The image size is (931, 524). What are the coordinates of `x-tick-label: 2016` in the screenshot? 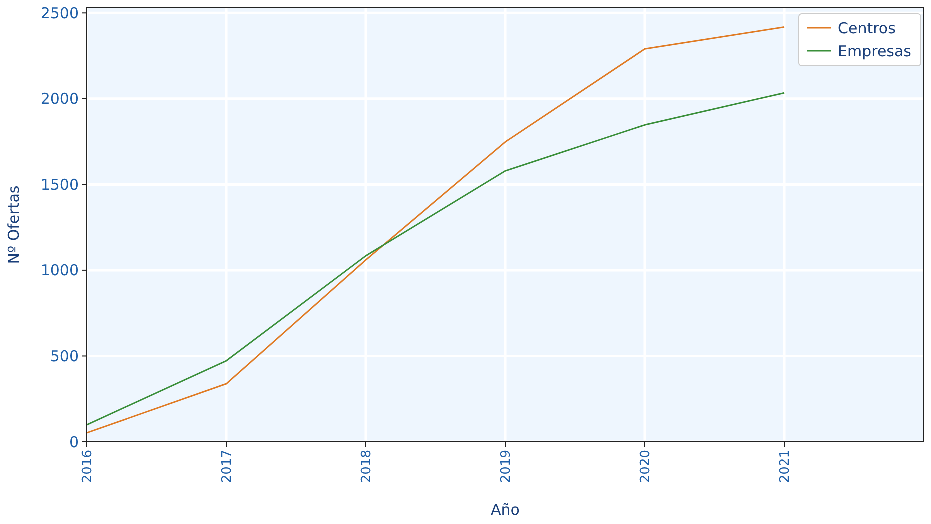 It's located at (88, 467).